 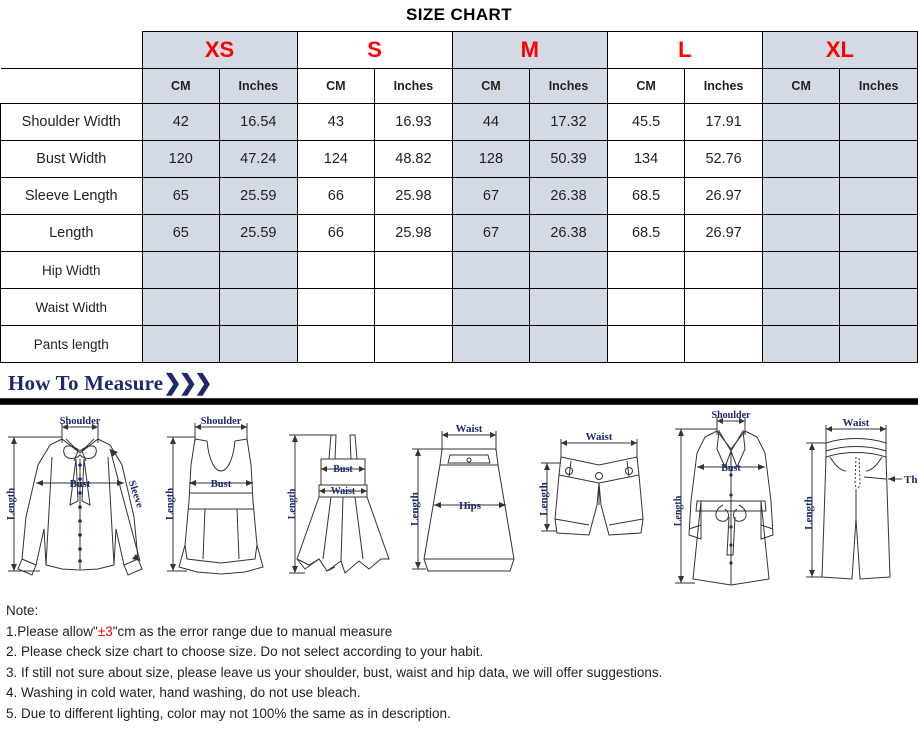 What do you see at coordinates (723, 307) in the screenshot?
I see `cell-l-inches` at bounding box center [723, 307].